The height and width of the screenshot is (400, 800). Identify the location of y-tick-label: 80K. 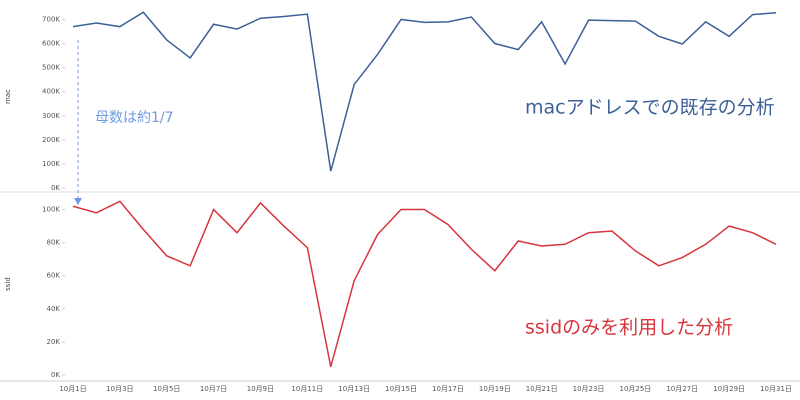
(54, 243).